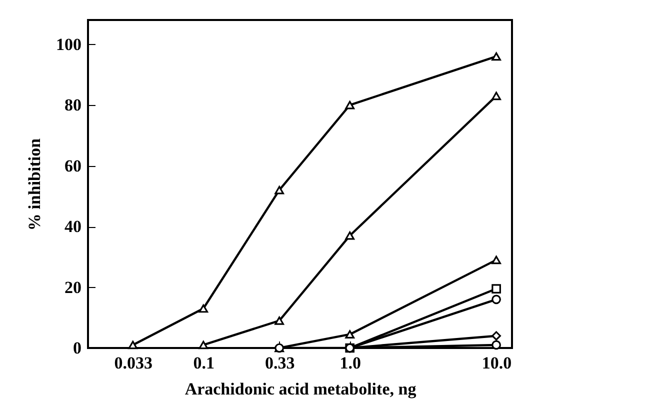 This screenshot has width=647, height=409. Describe the element at coordinates (300, 389) in the screenshot. I see `x-axis-title: Arachidonic acid metabolite, ng` at that location.